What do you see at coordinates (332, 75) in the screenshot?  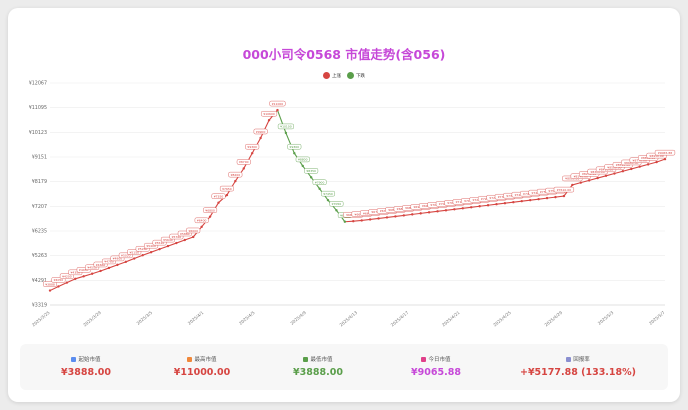 I see `legend-up: 上涨` at bounding box center [332, 75].